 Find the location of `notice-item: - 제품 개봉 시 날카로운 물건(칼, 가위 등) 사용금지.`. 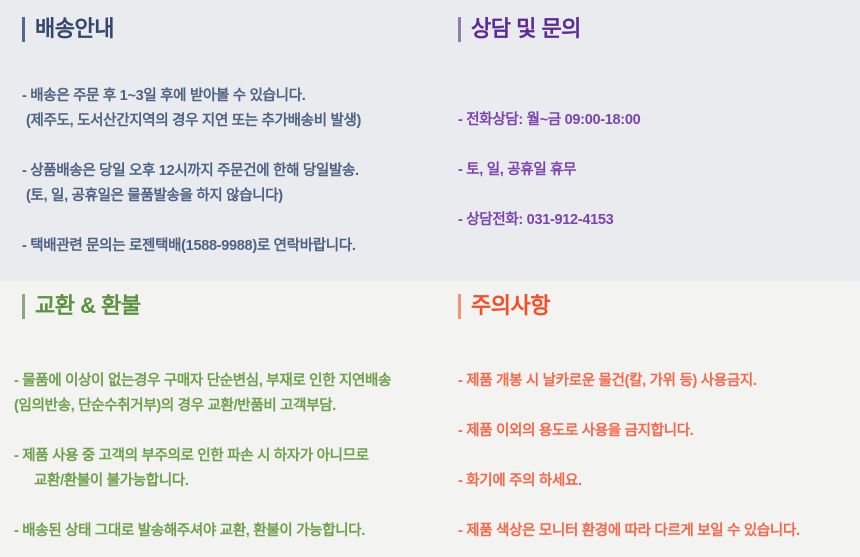

notice-item: - 제품 개봉 시 날카로운 물건(칼, 가위 등) 사용금지. is located at coordinates (657, 381).